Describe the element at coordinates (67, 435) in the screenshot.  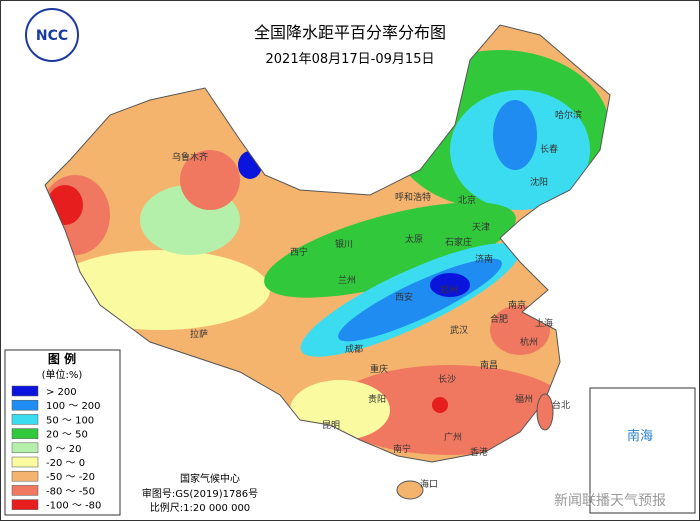
I see `legend-label: 20 ～ 50` at that location.